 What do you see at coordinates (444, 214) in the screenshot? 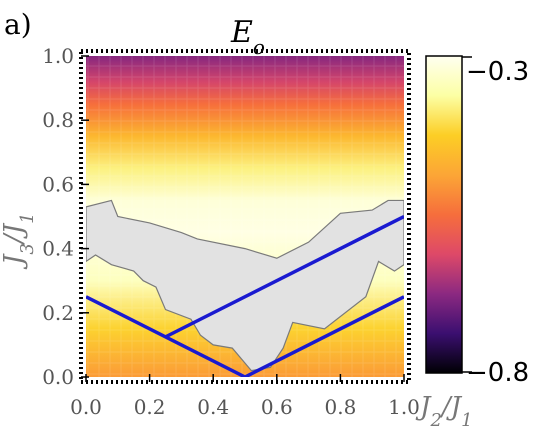
I see `colorbar` at bounding box center [444, 214].